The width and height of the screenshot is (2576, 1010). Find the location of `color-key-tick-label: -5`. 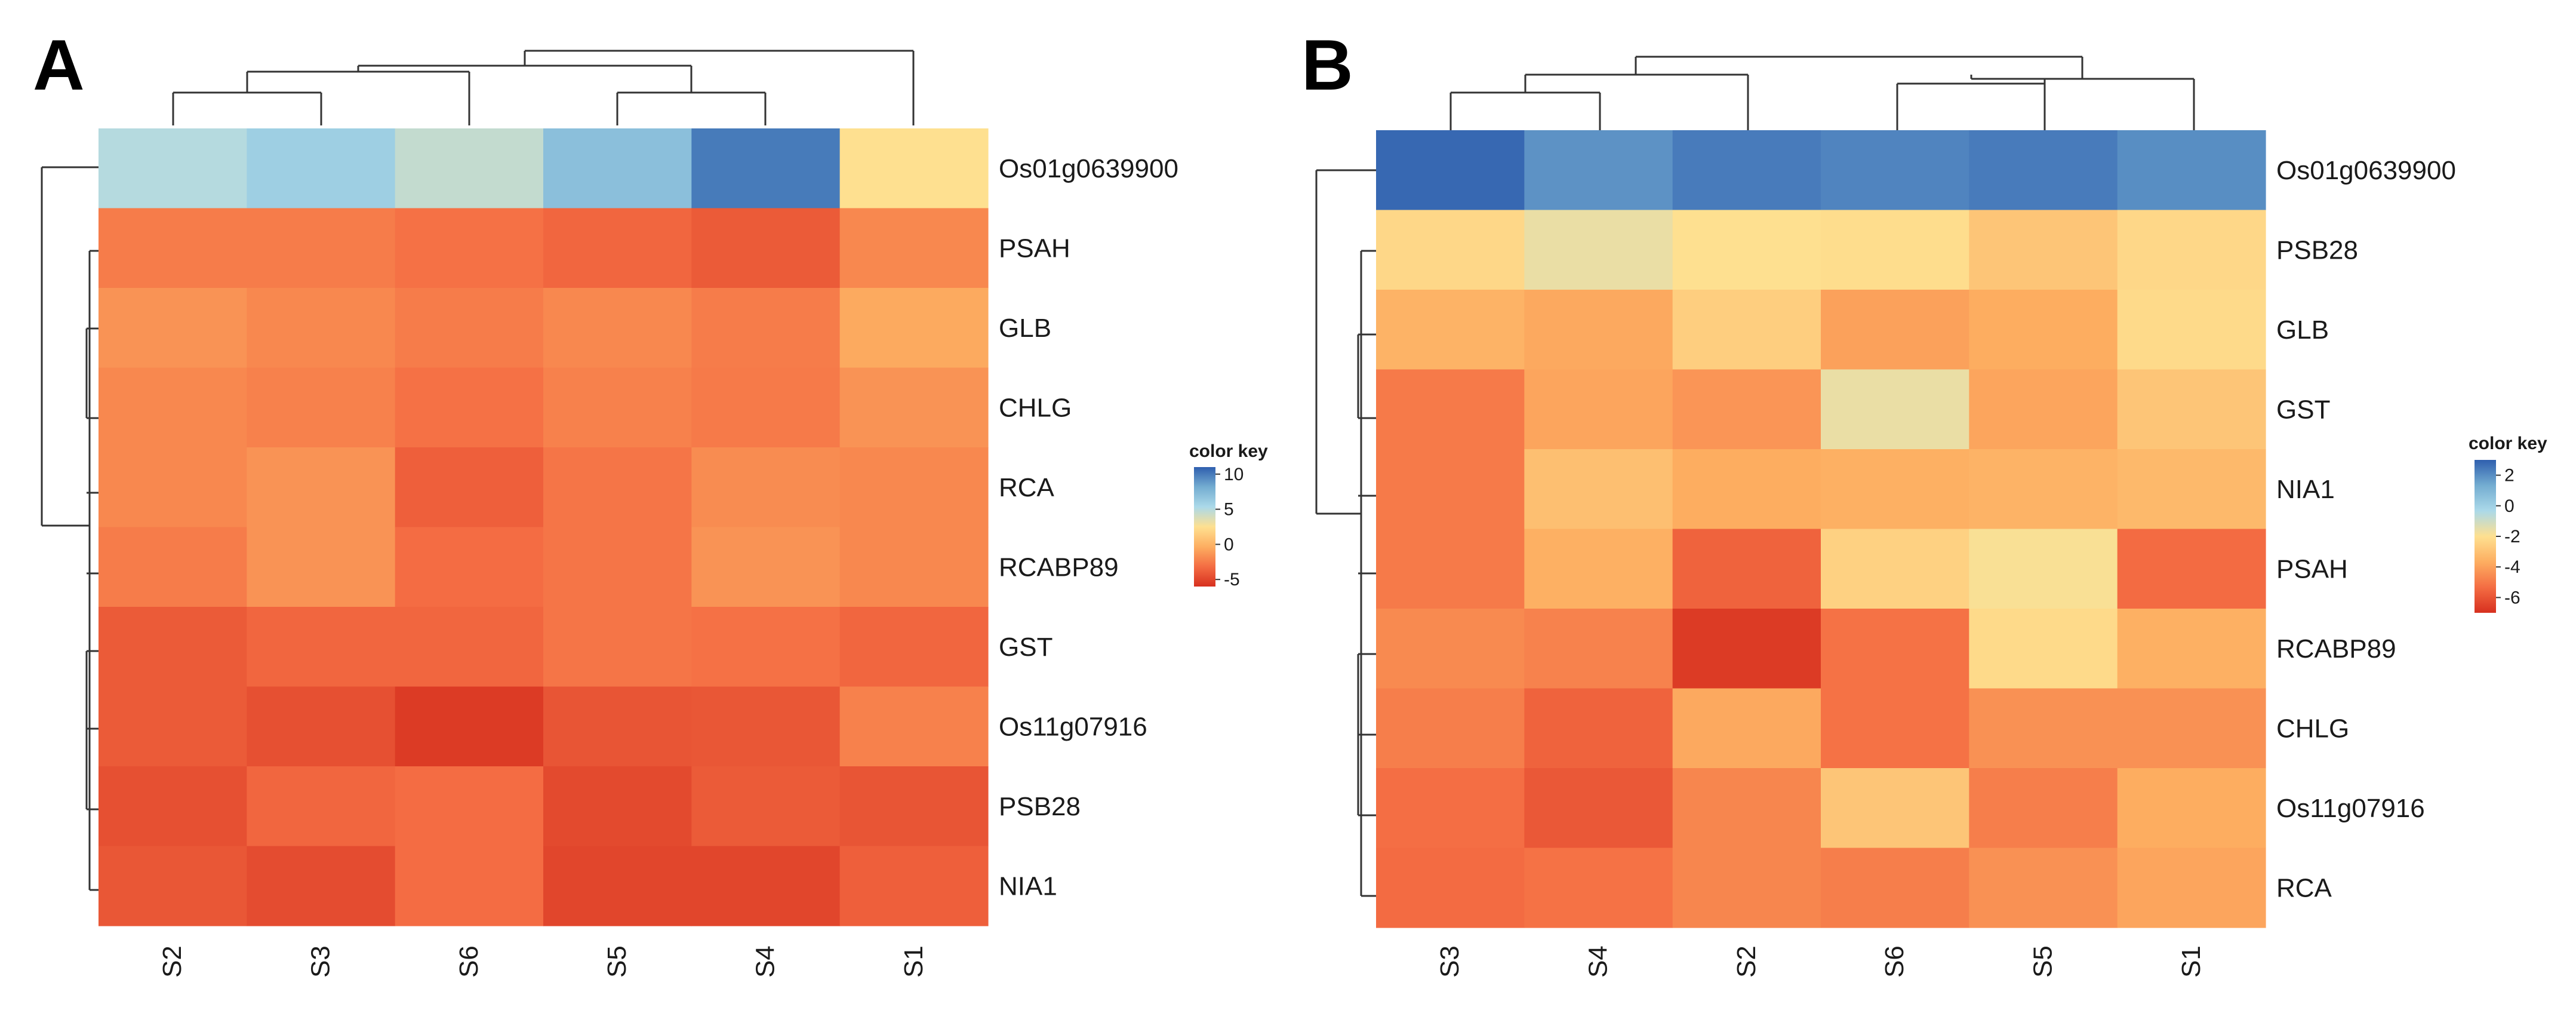

color-key-tick-label: -5 is located at coordinates (1232, 580).